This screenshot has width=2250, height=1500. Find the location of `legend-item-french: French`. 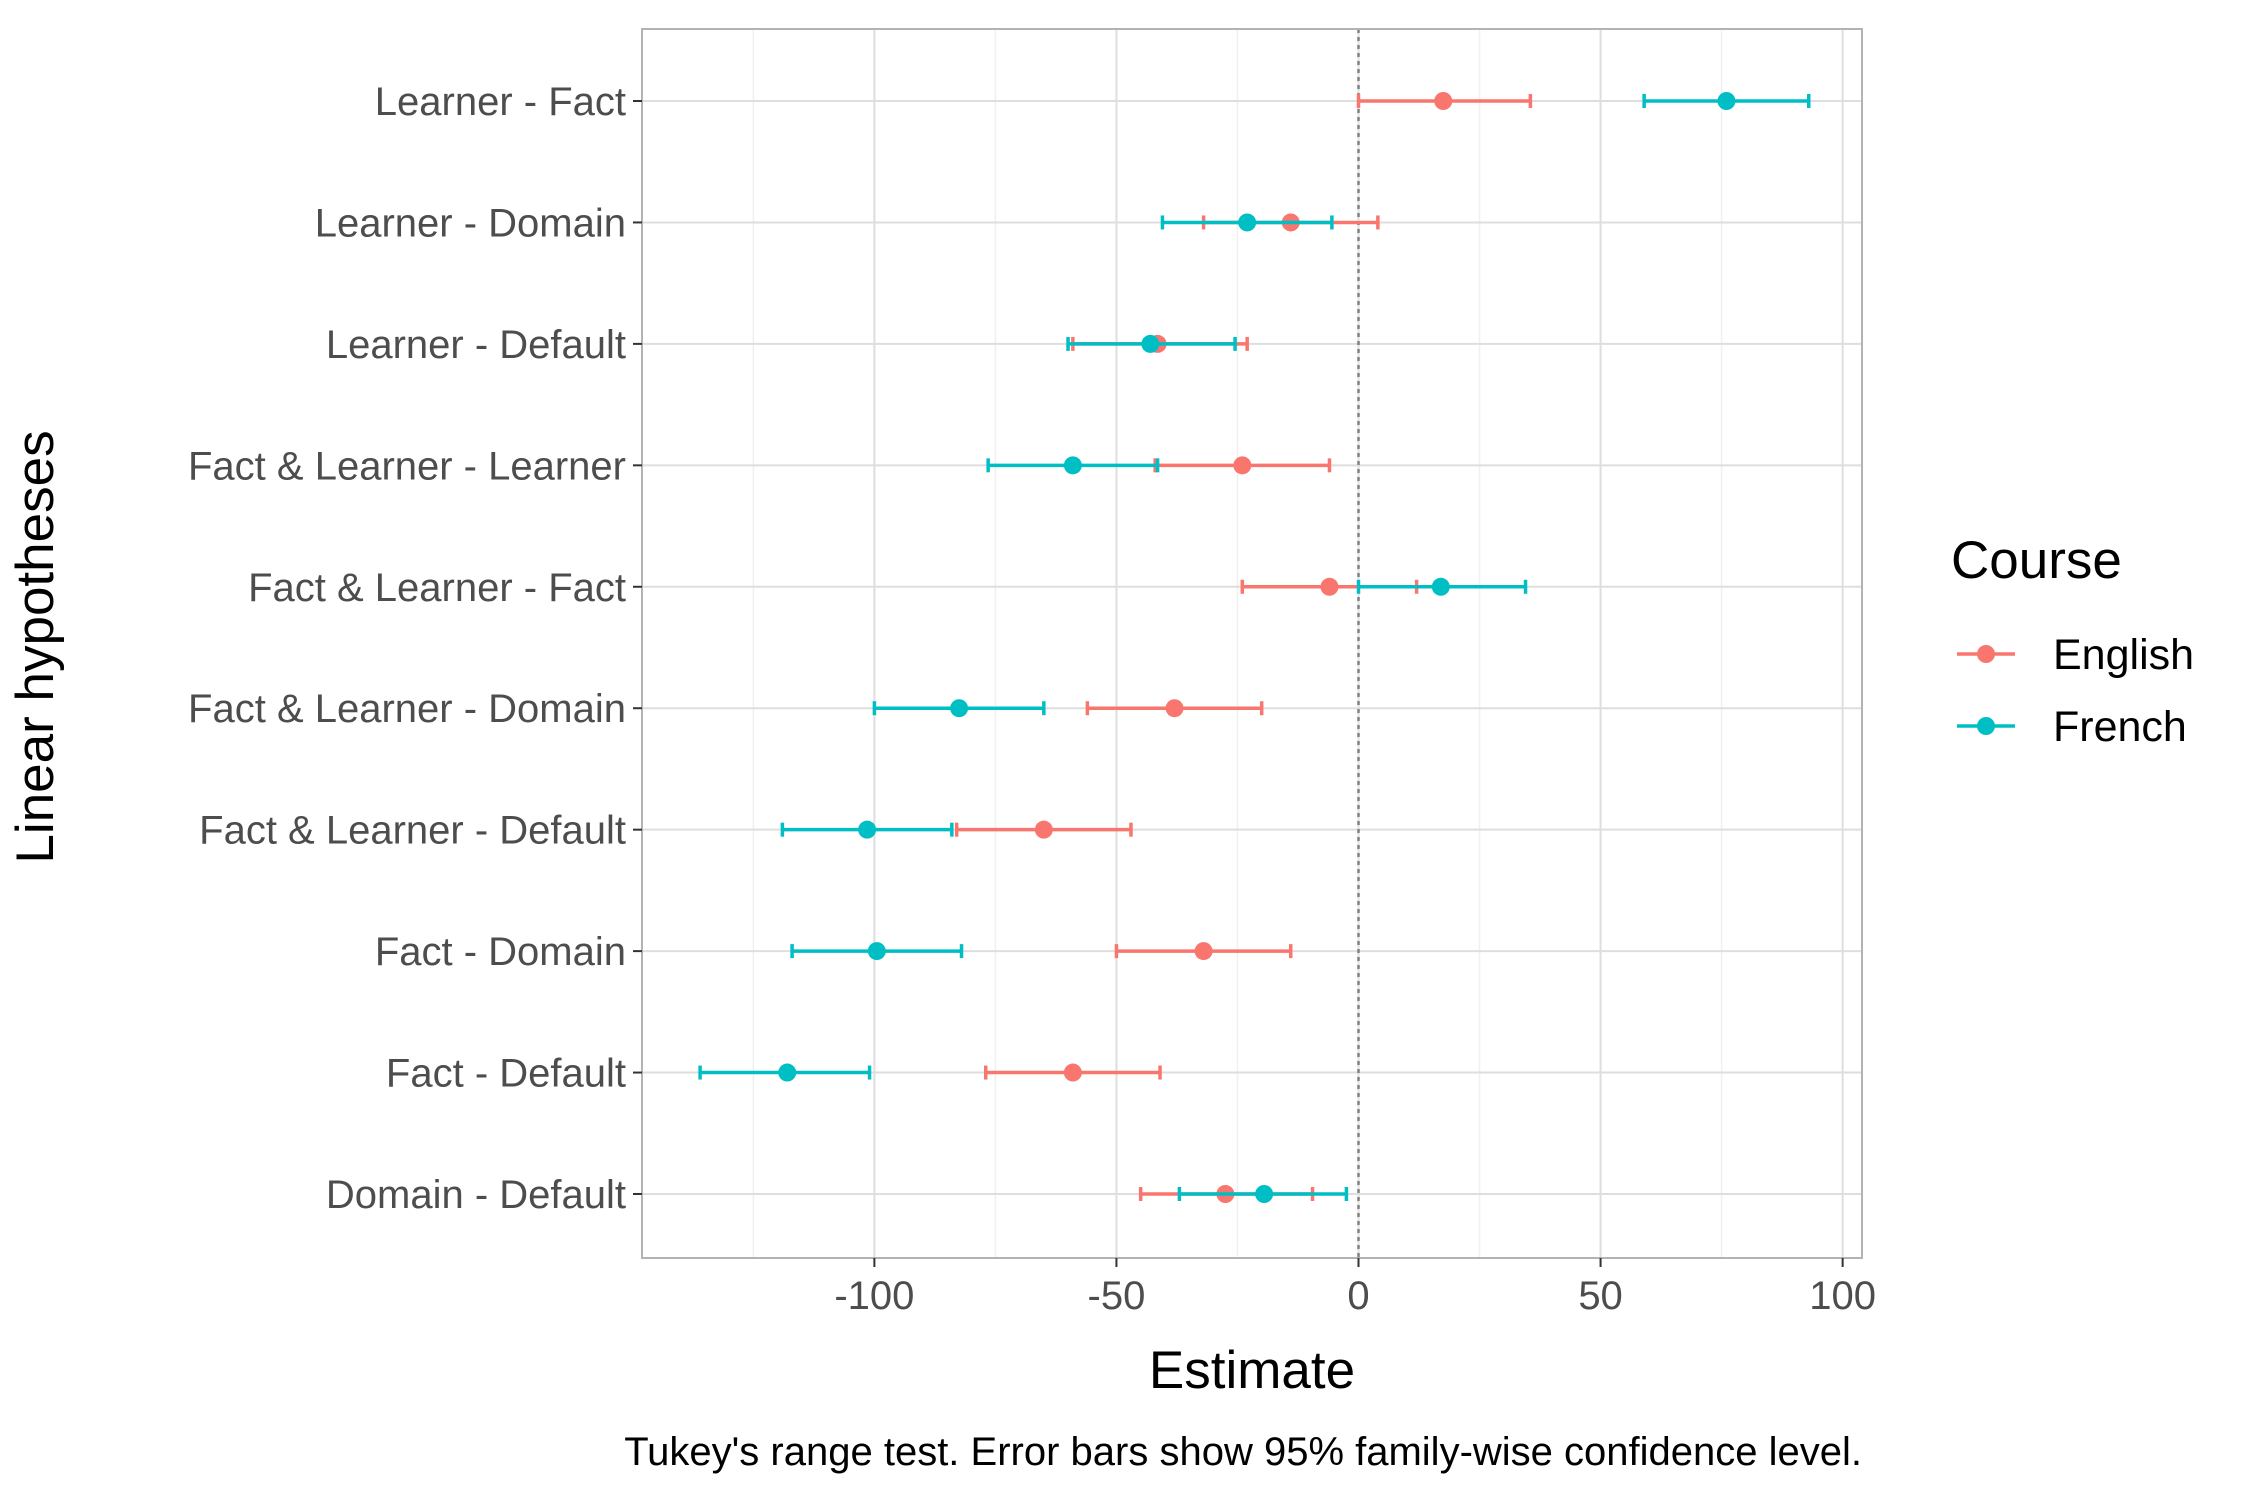

legend-item-french: French is located at coordinates (2072, 727).